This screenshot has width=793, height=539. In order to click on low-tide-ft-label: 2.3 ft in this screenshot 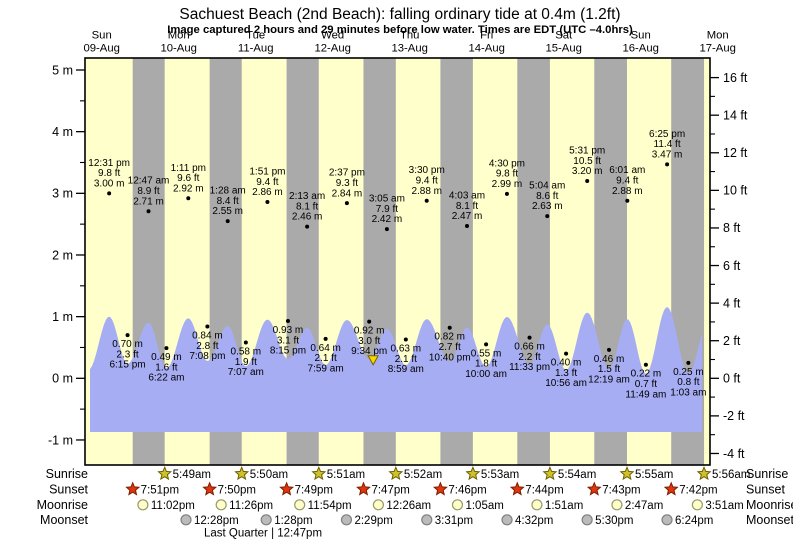, I will do `click(127, 354)`.